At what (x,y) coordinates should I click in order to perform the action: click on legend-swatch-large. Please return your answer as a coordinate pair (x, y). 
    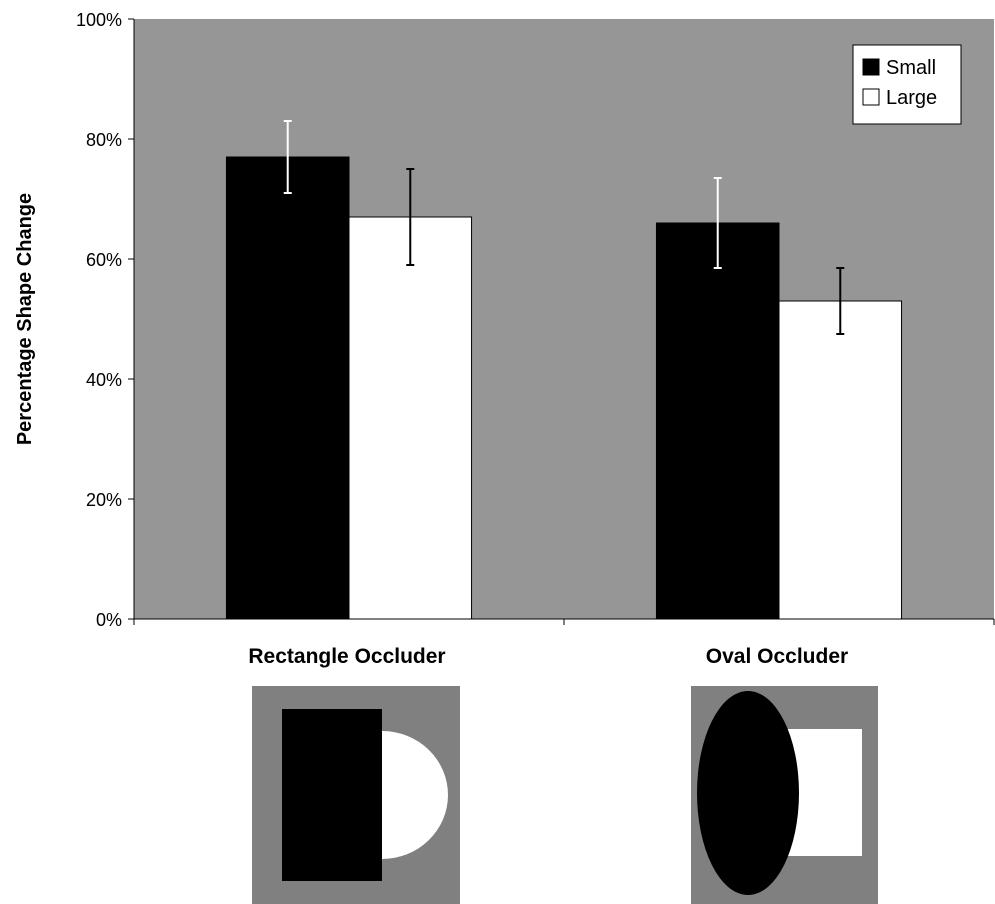
    Looking at the image, I should click on (871, 97).